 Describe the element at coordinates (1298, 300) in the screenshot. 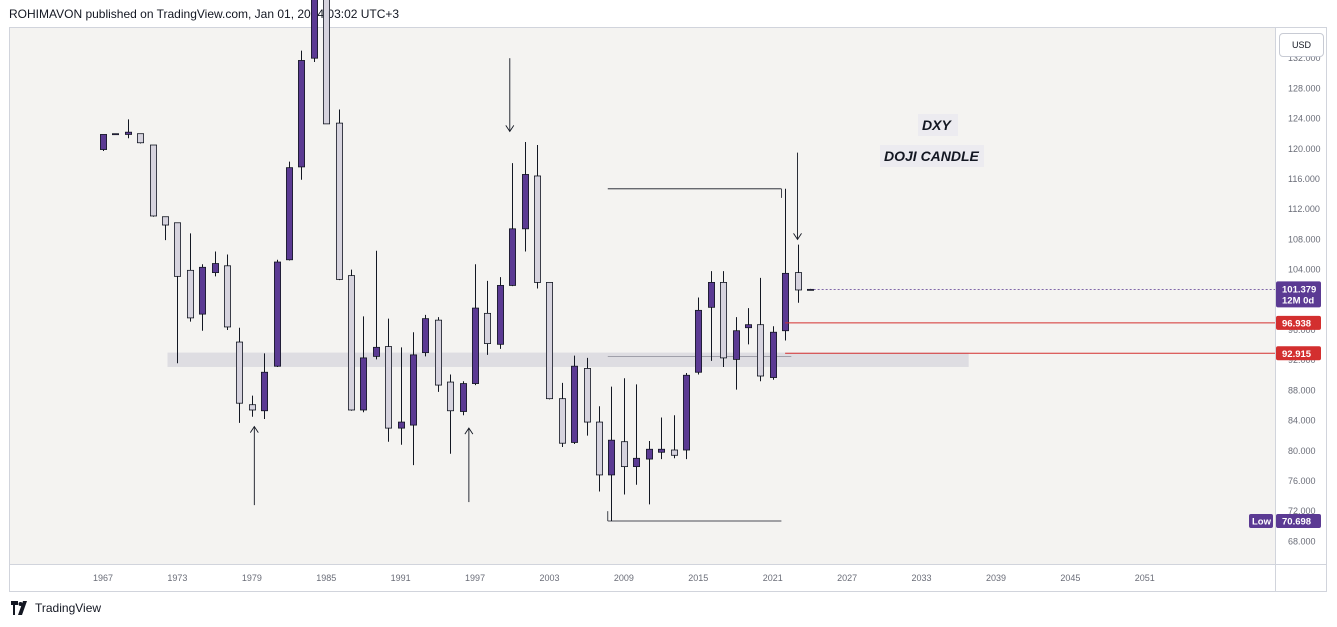

I see `last-price-timeframe: 12M 0d` at that location.